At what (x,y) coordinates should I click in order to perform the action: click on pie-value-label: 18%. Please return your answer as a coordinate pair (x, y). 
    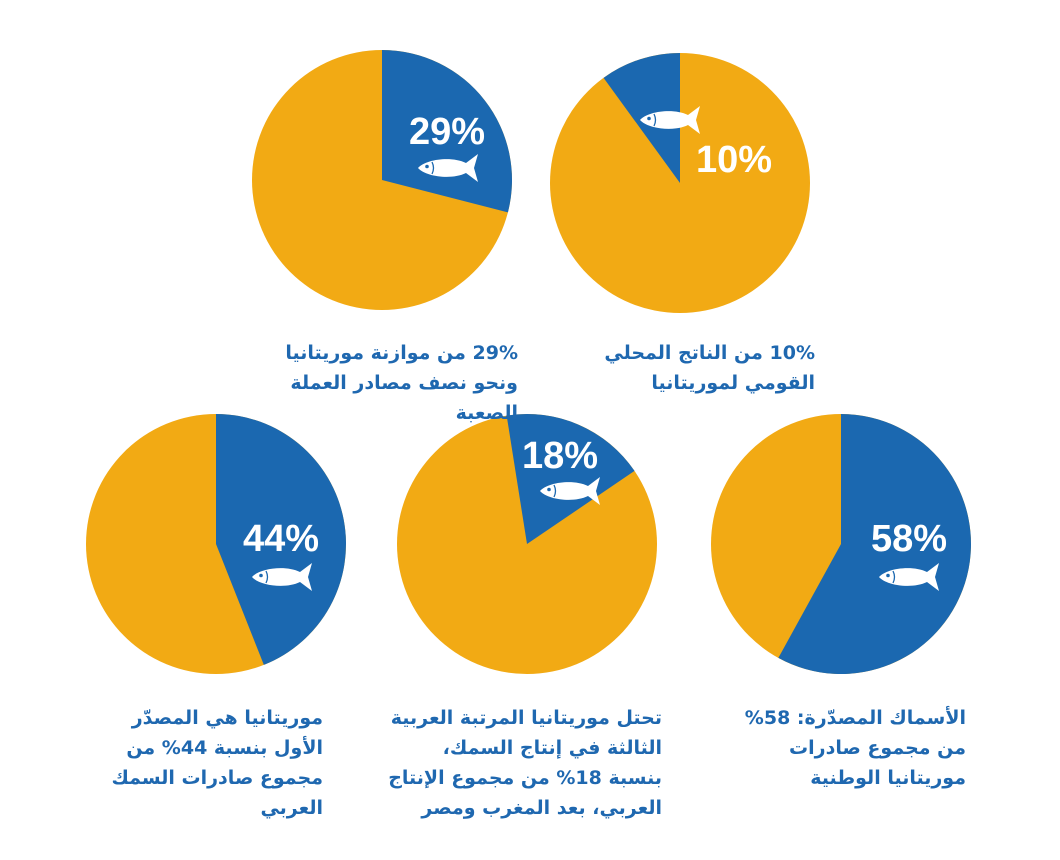
    Looking at the image, I should click on (560, 456).